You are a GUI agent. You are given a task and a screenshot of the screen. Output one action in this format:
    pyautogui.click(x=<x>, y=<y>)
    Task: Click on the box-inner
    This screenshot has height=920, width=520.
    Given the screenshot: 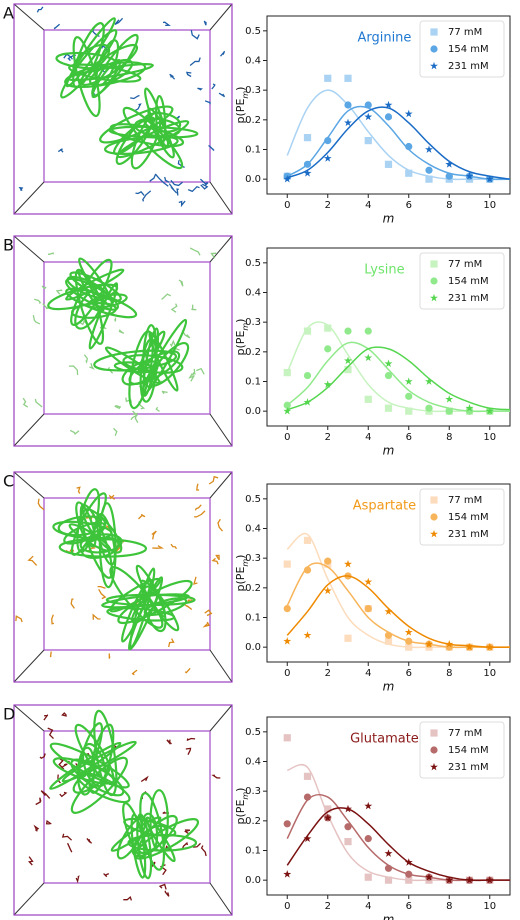 What is the action you would take?
    pyautogui.click(x=127, y=807)
    